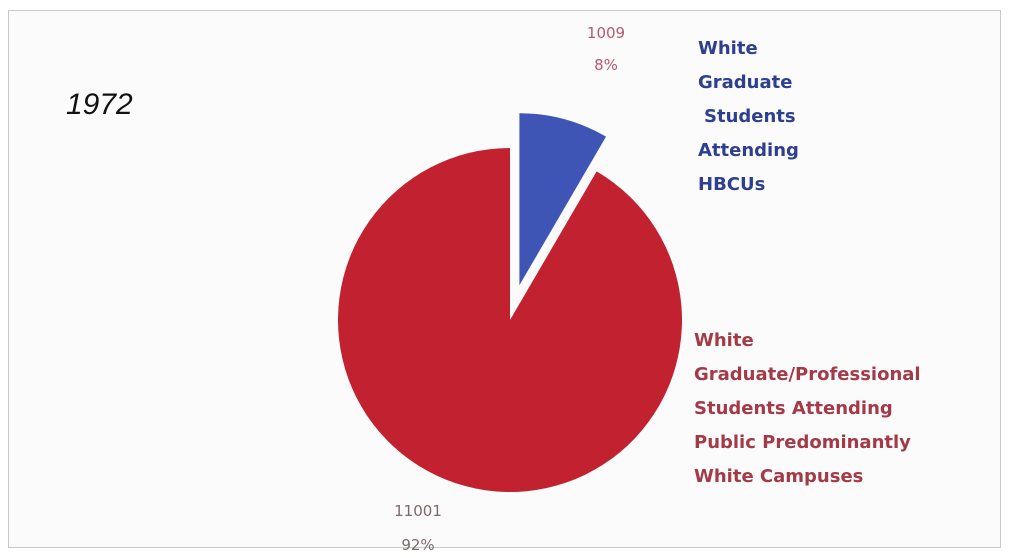 This screenshot has height=558, width=1011. Describe the element at coordinates (750, 116) in the screenshot. I see `category-label-hbcu-line: Students` at that location.